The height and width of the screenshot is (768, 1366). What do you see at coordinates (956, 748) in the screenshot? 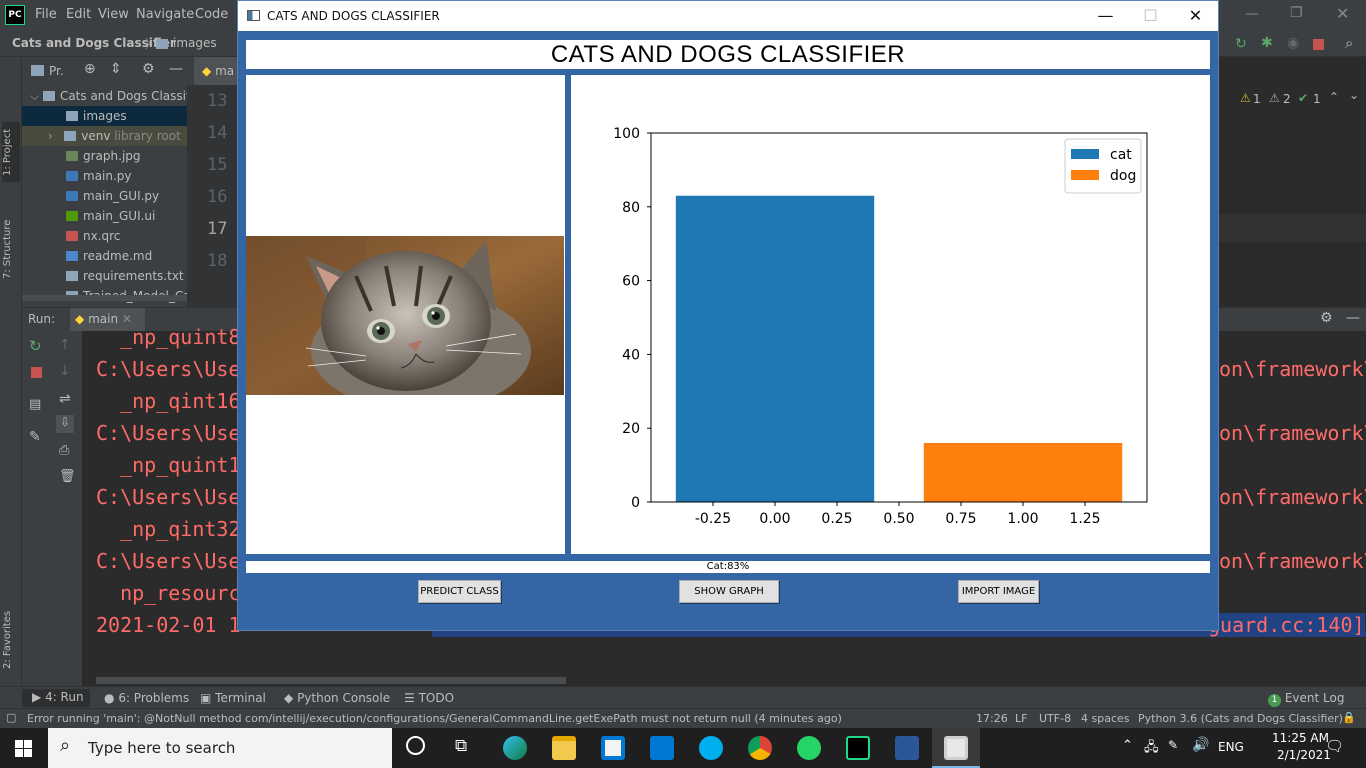
I see `classifier-app-taskbar-icon` at bounding box center [956, 748].